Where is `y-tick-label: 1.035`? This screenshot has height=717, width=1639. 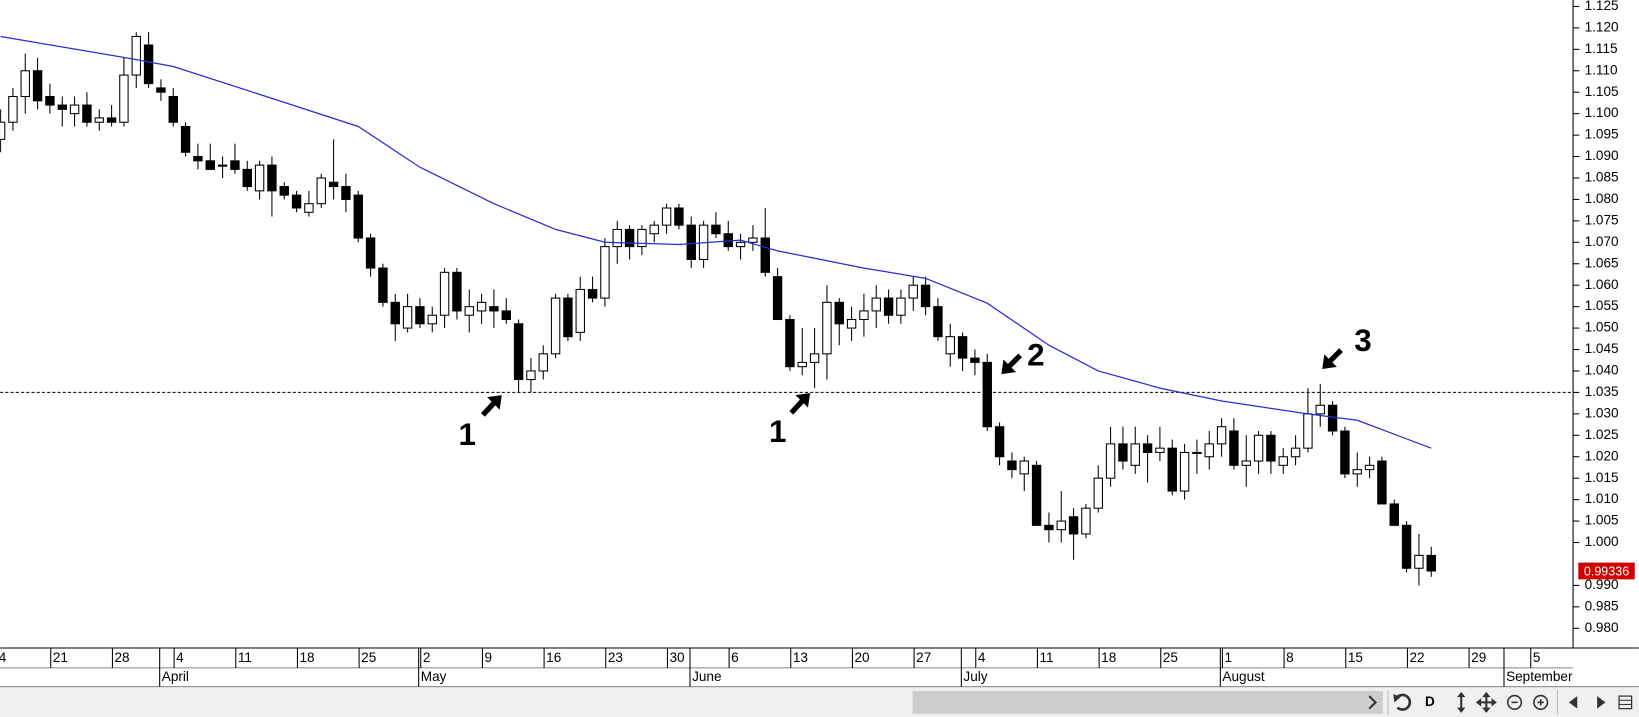 y-tick-label: 1.035 is located at coordinates (1602, 391).